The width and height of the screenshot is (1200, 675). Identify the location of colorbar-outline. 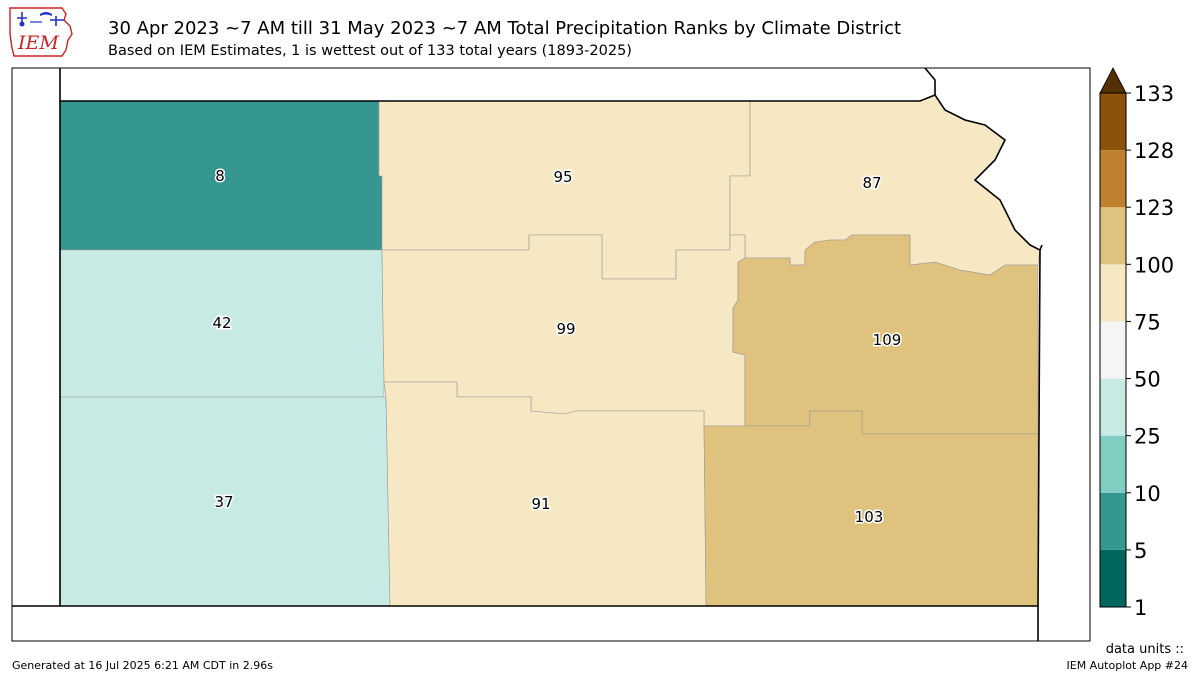
(1113, 350).